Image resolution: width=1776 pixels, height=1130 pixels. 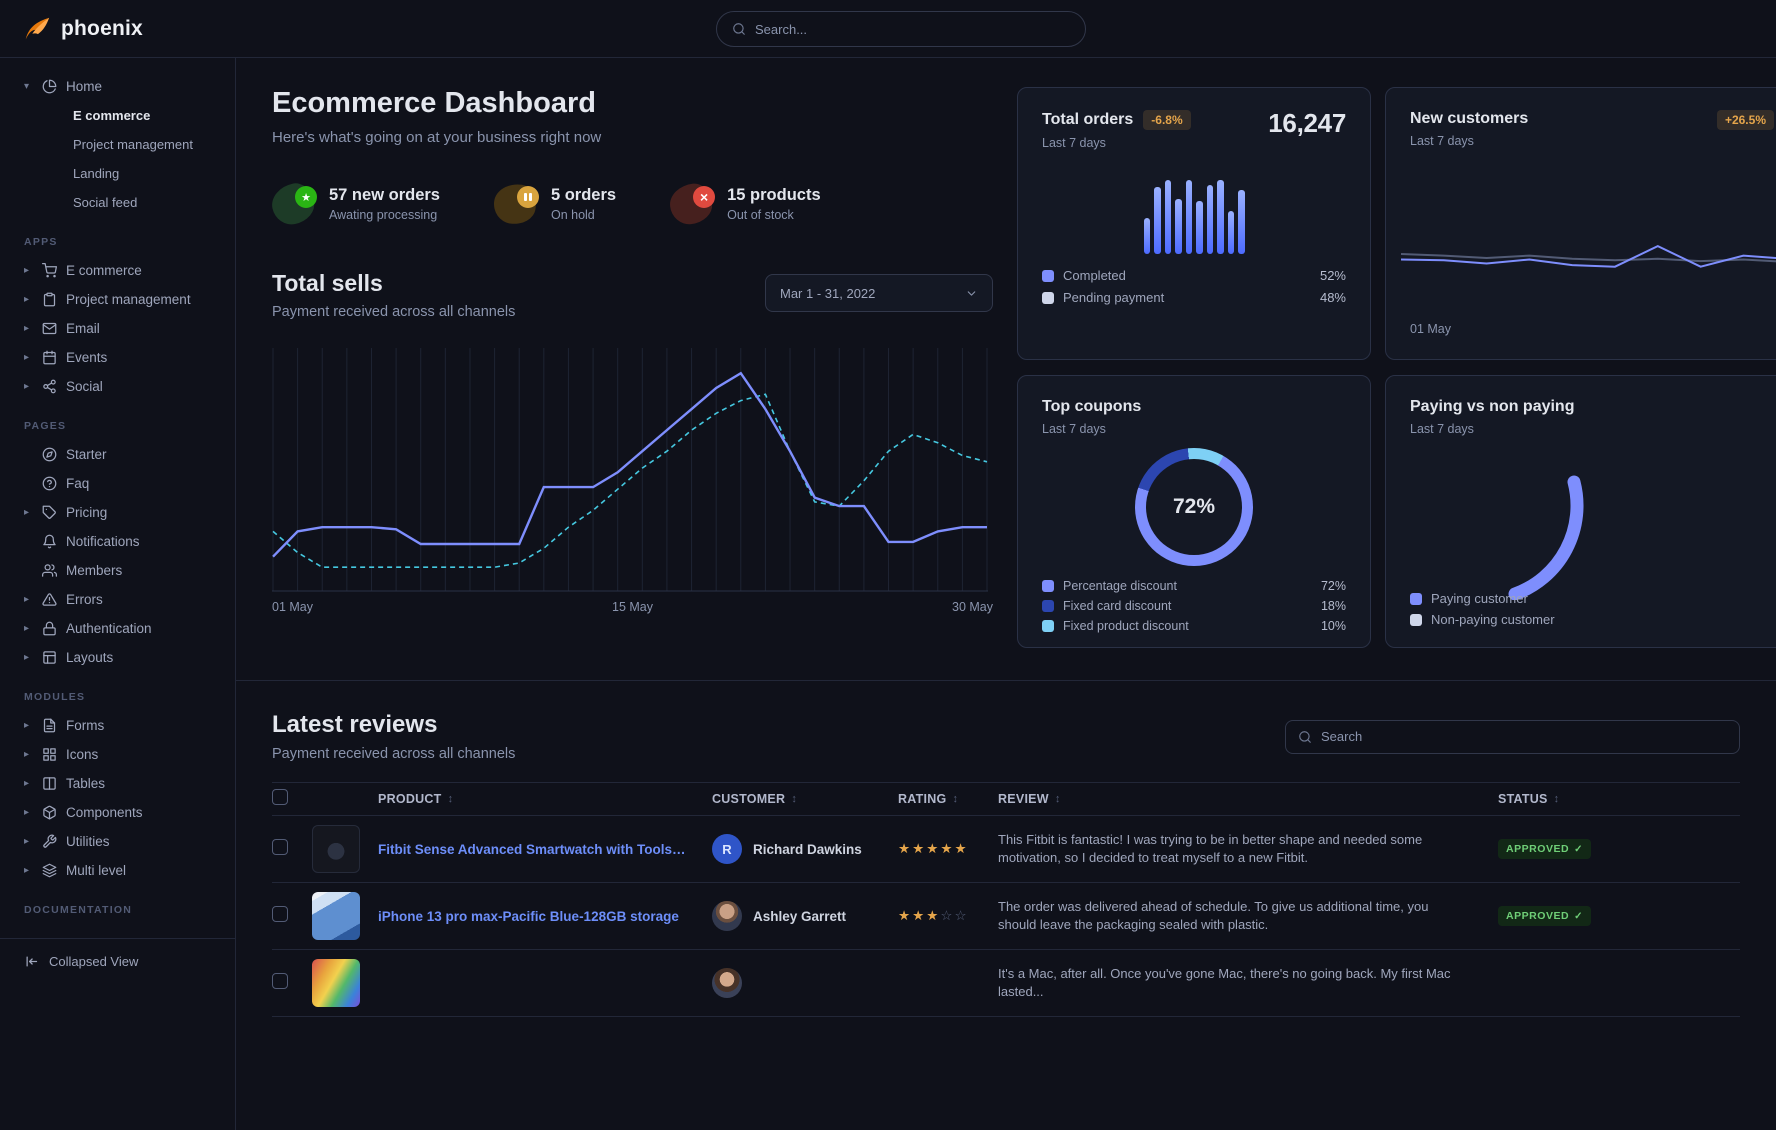 What do you see at coordinates (61, 754) in the screenshot?
I see `sidebar-item-icons: ▸ Icons` at bounding box center [61, 754].